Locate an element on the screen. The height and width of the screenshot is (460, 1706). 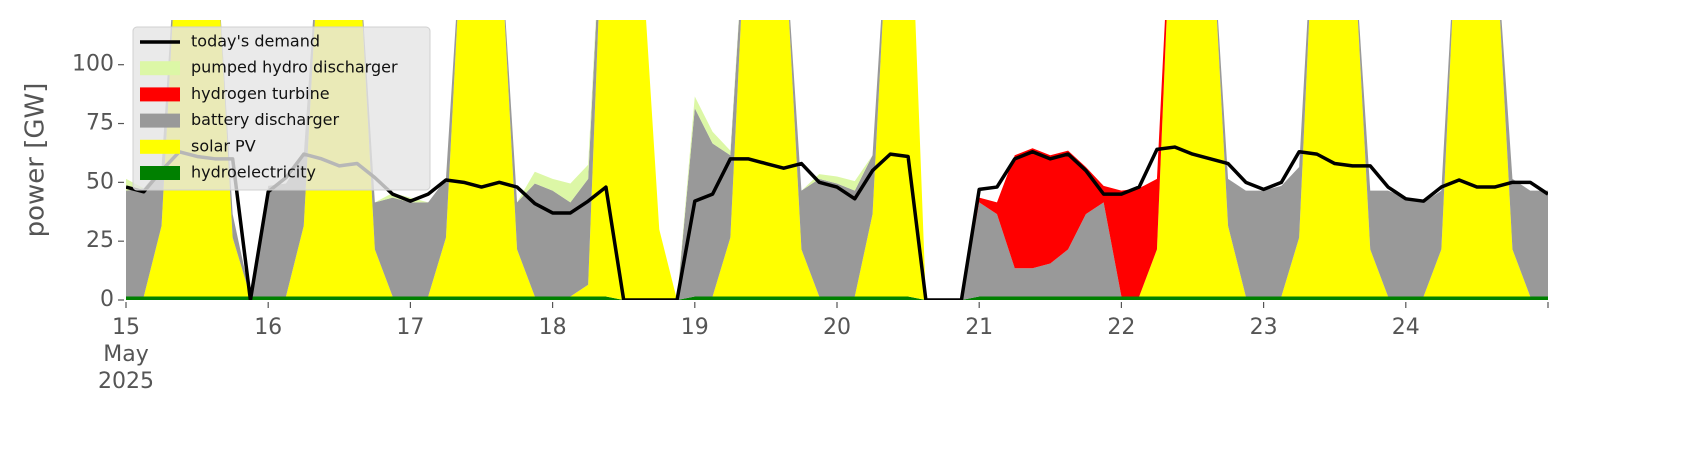
x-tick-label: 17 is located at coordinates (410, 327).